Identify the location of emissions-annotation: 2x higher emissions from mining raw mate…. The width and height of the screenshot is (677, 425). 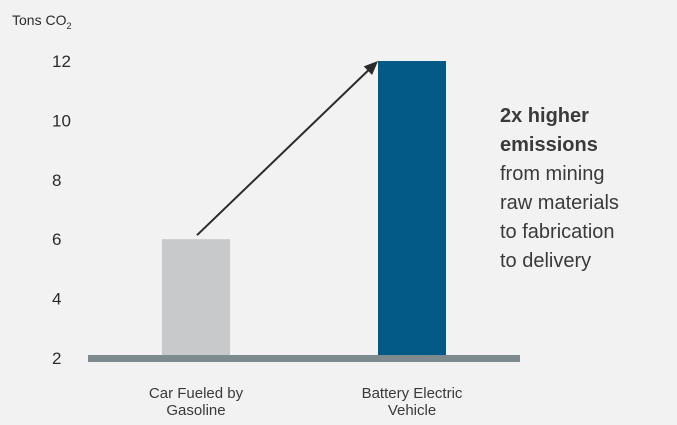
(587, 189).